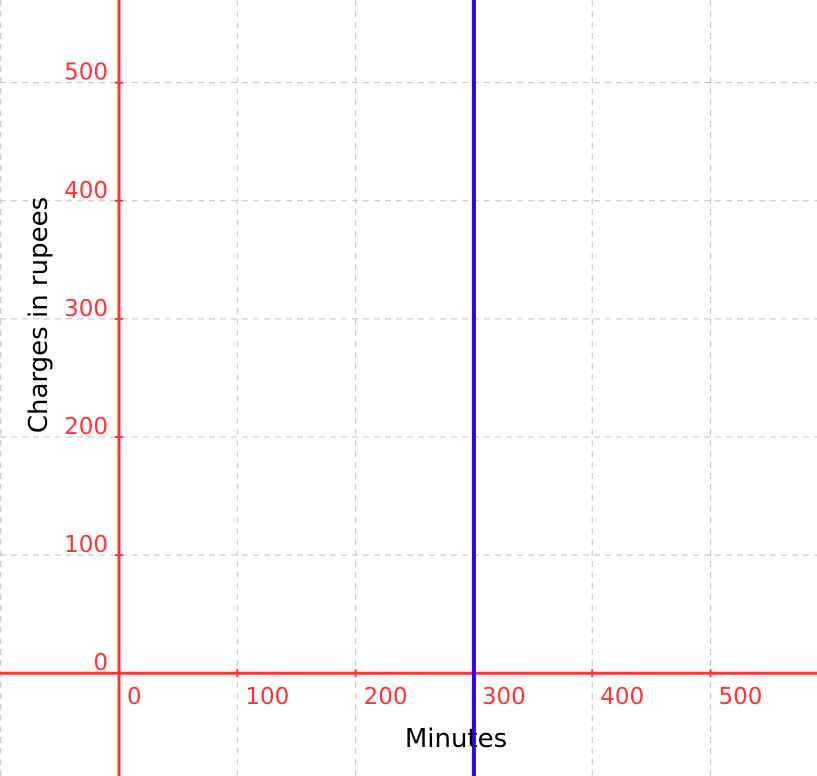 Image resolution: width=817 pixels, height=776 pixels. Describe the element at coordinates (86, 427) in the screenshot. I see `y-tick-label: 200` at that location.